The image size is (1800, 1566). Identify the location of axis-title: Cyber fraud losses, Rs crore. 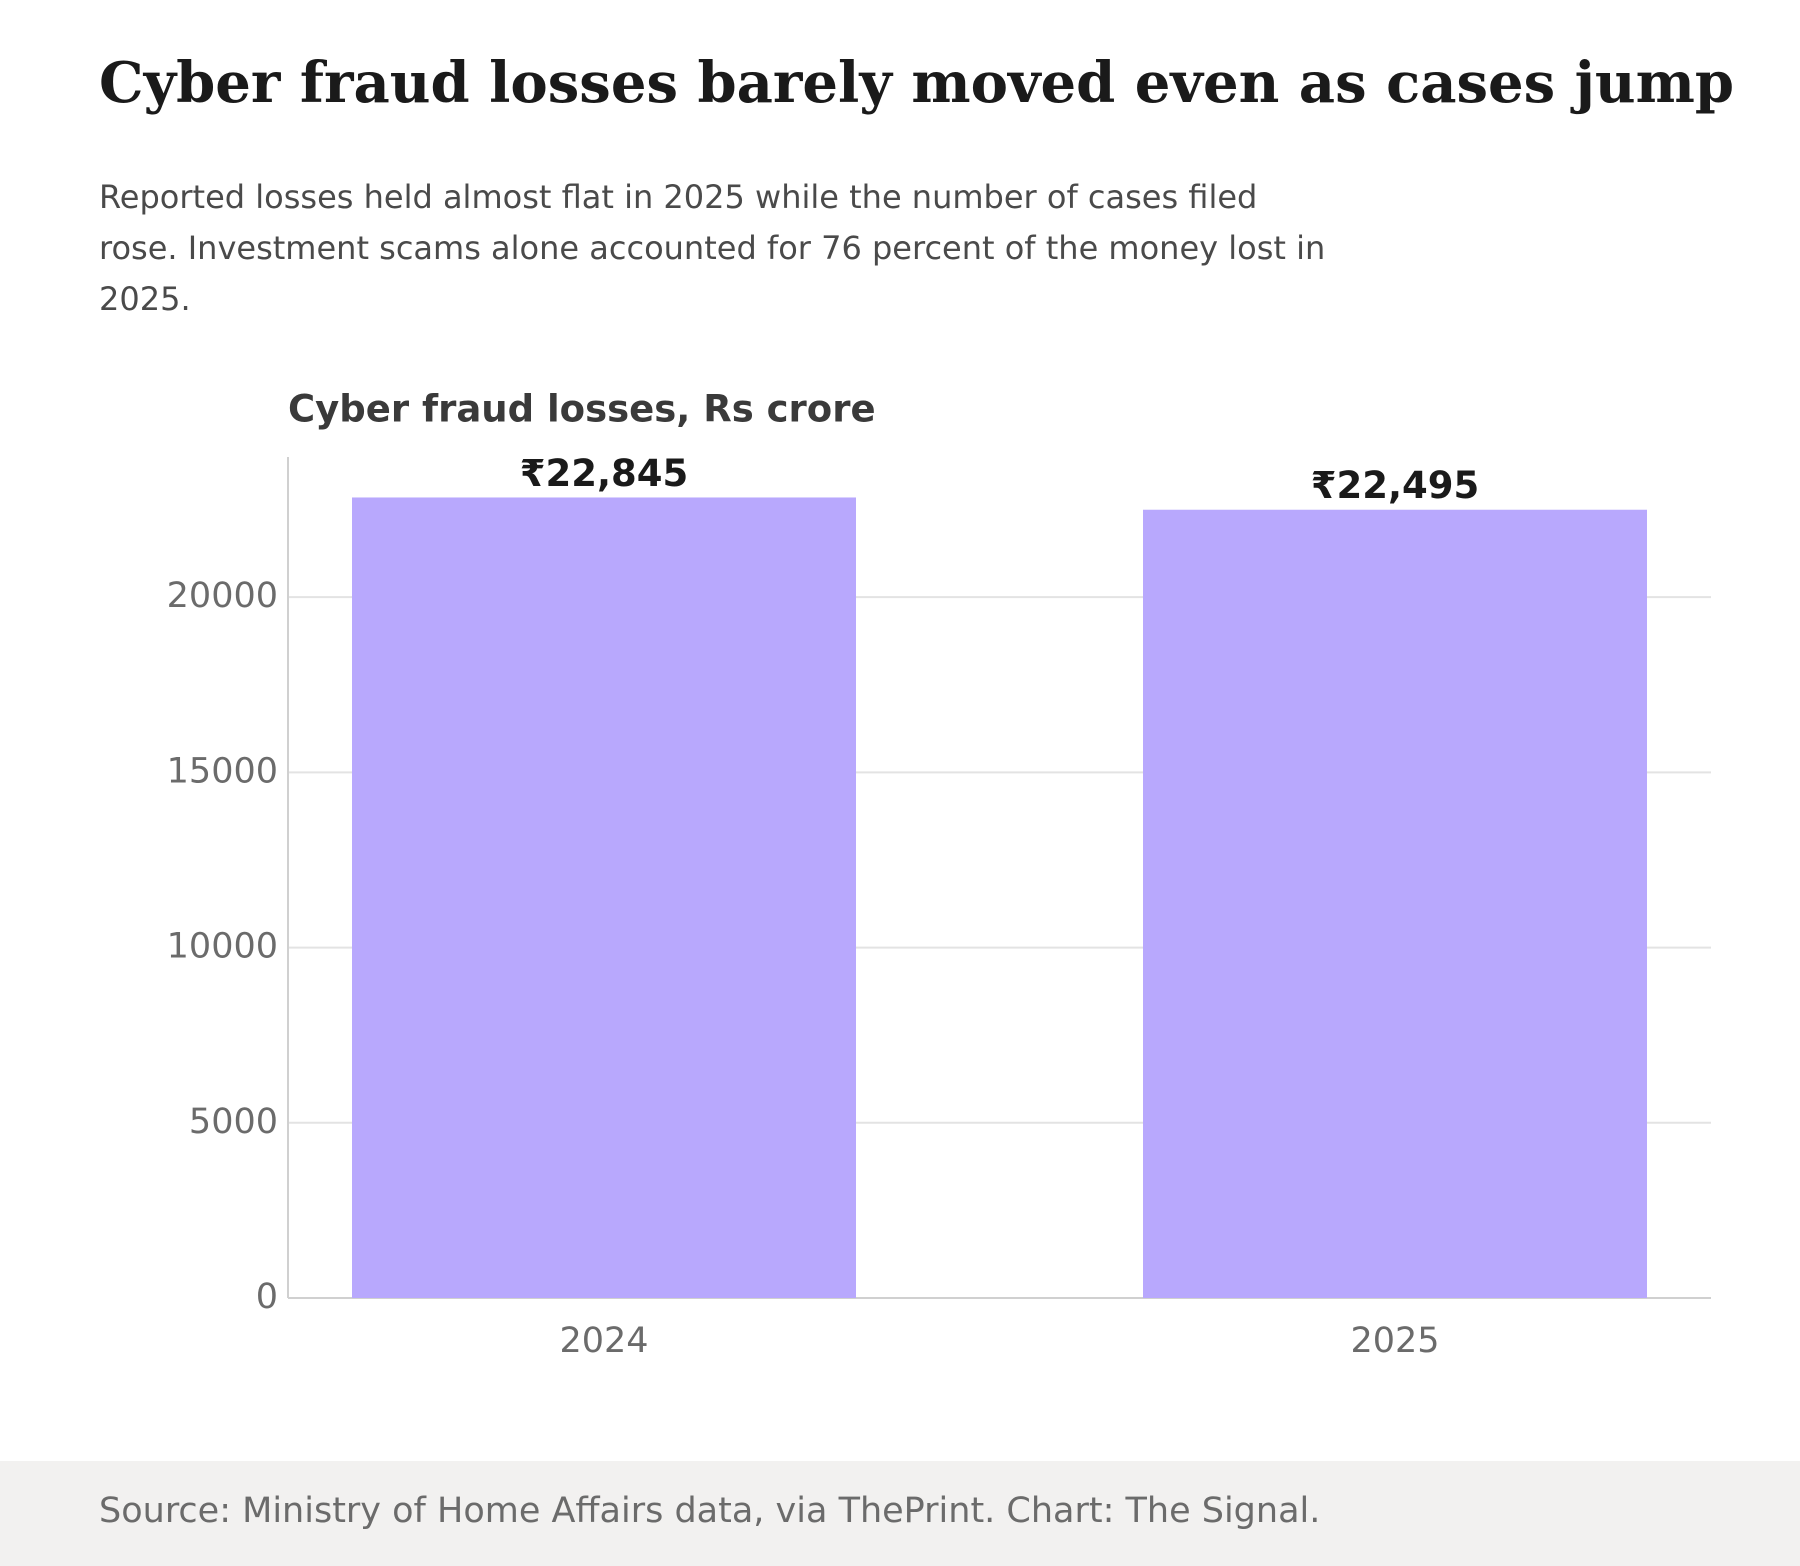
(582, 409).